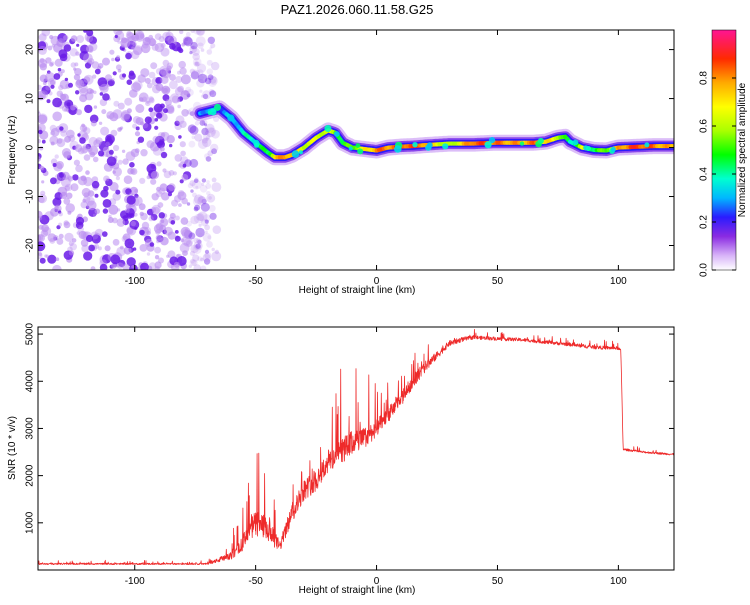 This screenshot has width=750, height=605. I want to click on x-tick-label: -100, so click(135, 281).